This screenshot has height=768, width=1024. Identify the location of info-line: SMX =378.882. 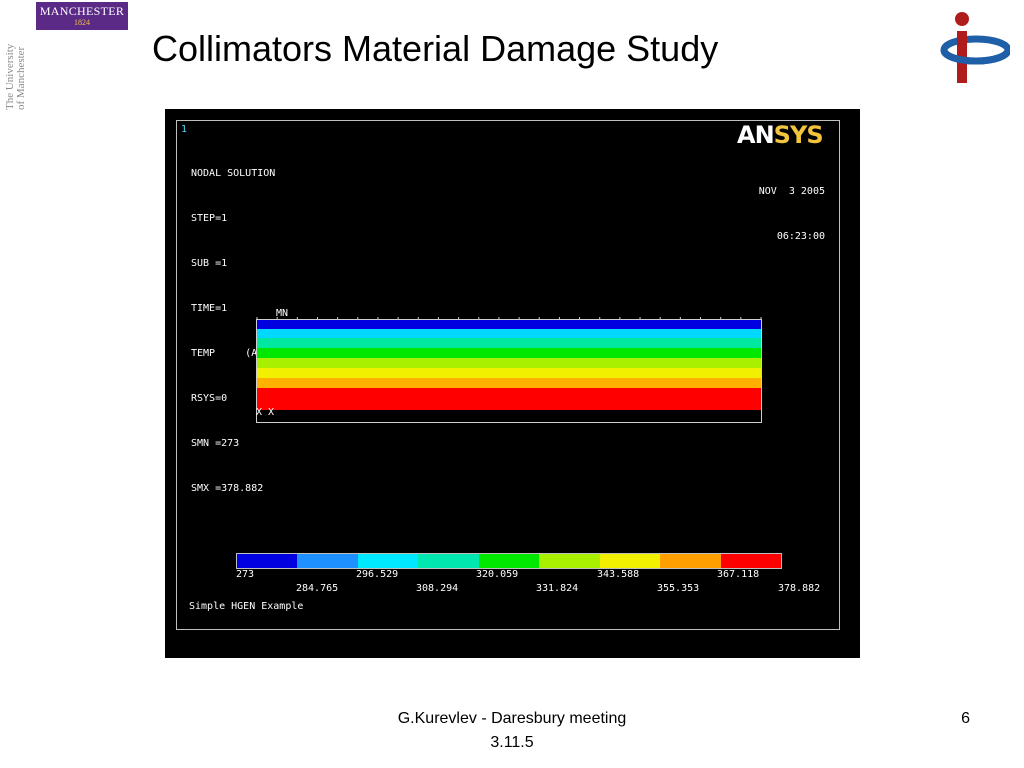
(227, 488).